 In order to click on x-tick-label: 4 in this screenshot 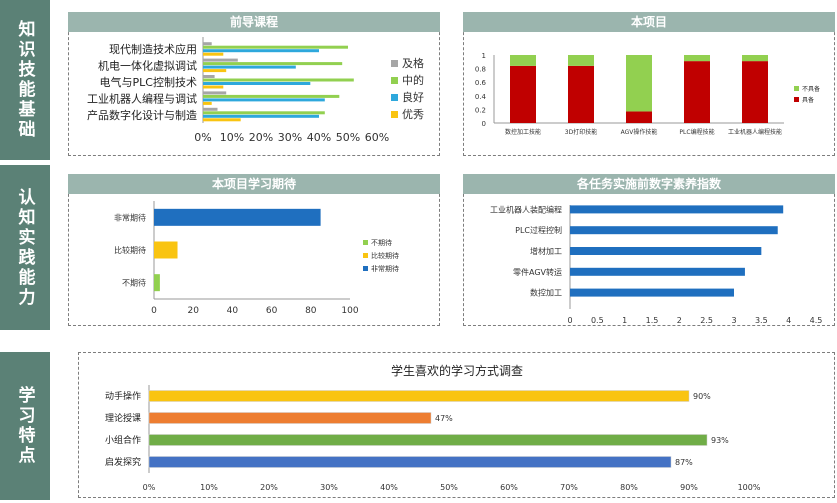, I will do `click(788, 320)`.